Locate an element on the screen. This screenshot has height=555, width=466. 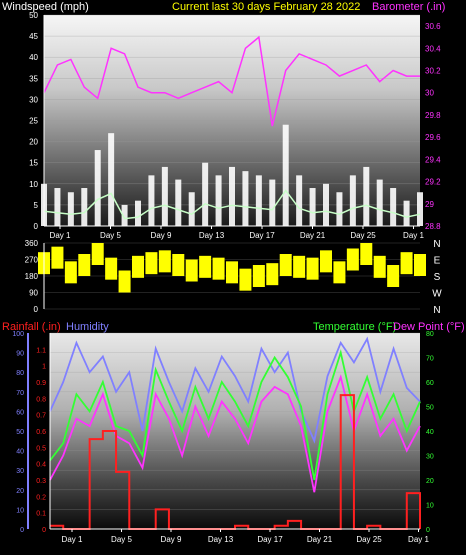
humidity-y-tick-label: 100 is located at coordinates (18, 334).